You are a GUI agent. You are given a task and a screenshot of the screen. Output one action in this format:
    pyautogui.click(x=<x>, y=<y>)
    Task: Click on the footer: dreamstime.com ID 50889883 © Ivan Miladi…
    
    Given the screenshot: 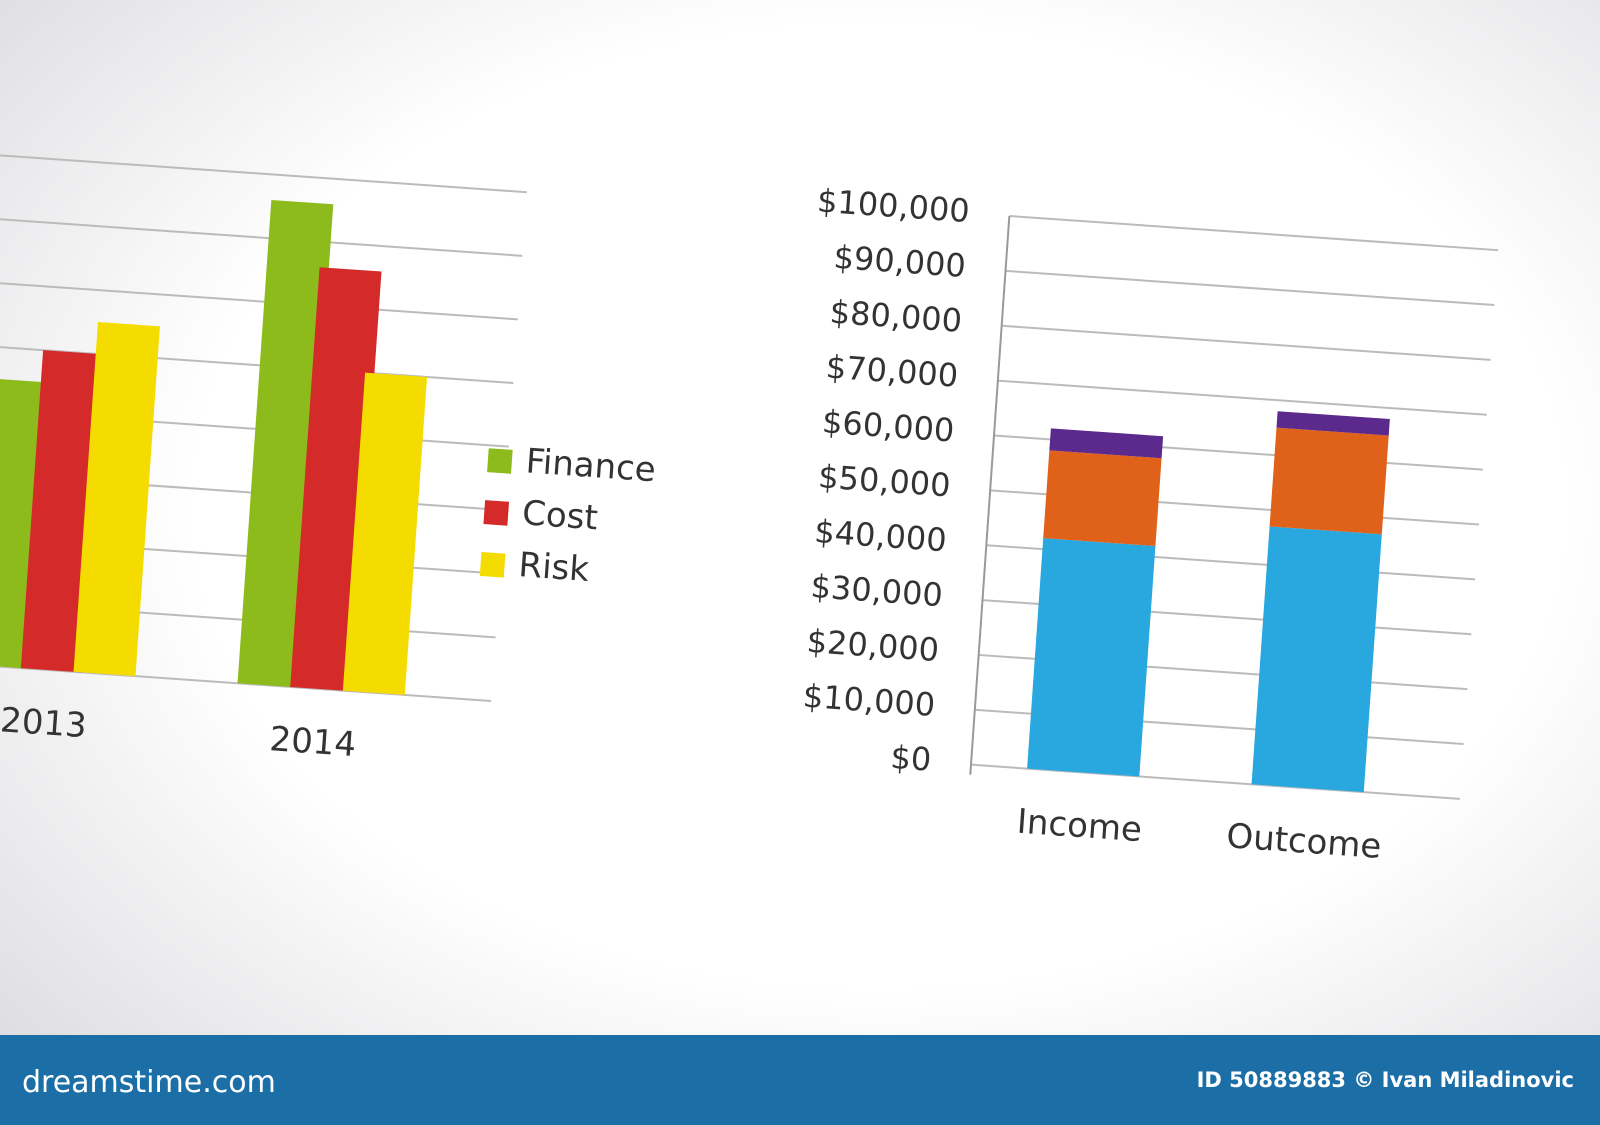 What is the action you would take?
    pyautogui.click(x=800, y=1080)
    